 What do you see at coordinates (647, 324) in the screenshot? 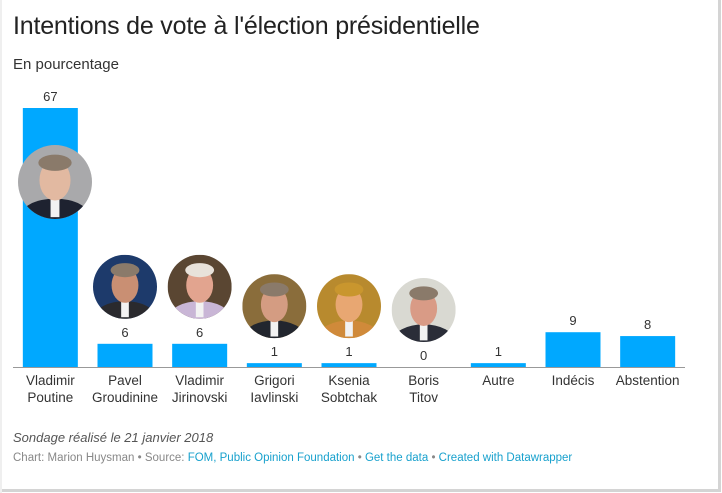
I see `bar-value-label: 8` at bounding box center [647, 324].